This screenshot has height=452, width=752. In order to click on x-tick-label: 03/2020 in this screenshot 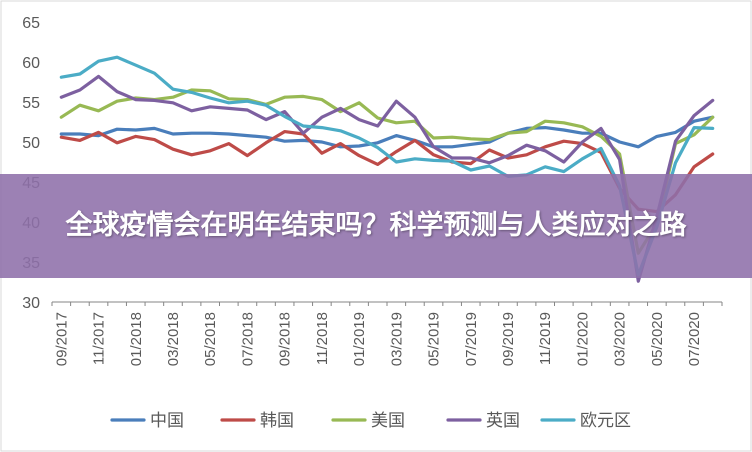, I will do `click(620, 339)`.